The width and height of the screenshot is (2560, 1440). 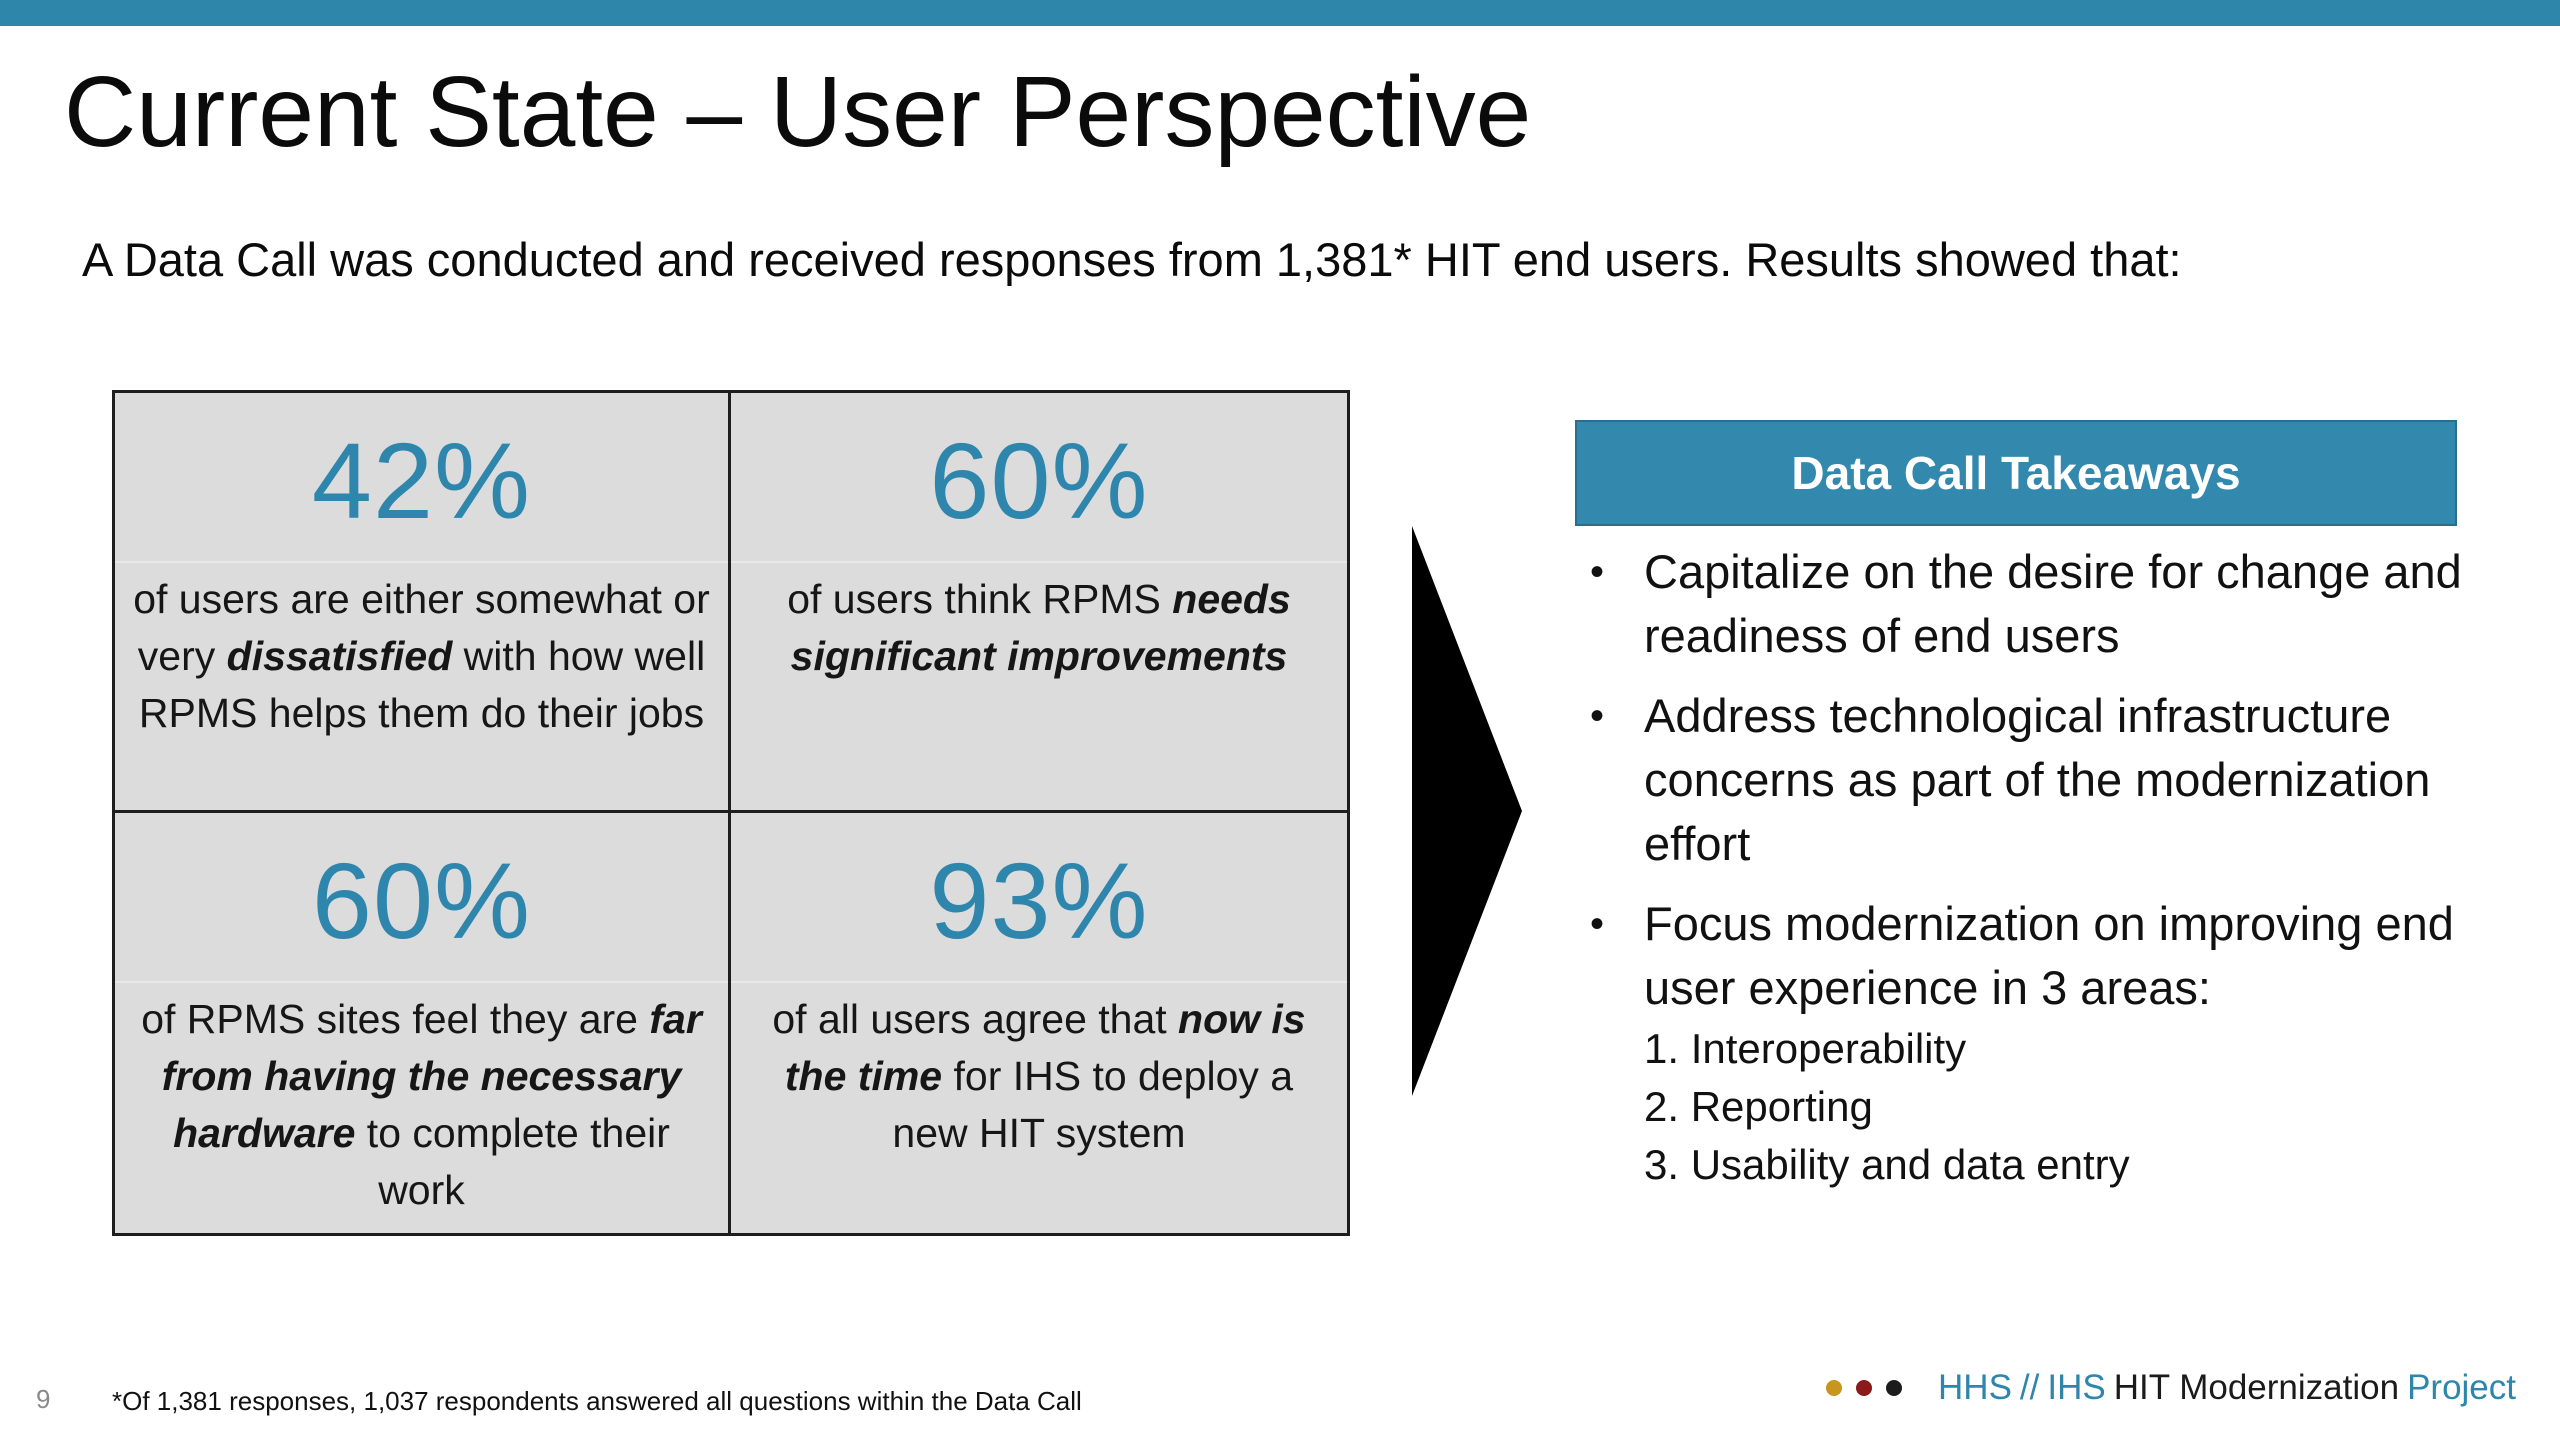 What do you see at coordinates (1805, 1048) in the screenshot?
I see `focus-area-item: 1. Interoperability` at bounding box center [1805, 1048].